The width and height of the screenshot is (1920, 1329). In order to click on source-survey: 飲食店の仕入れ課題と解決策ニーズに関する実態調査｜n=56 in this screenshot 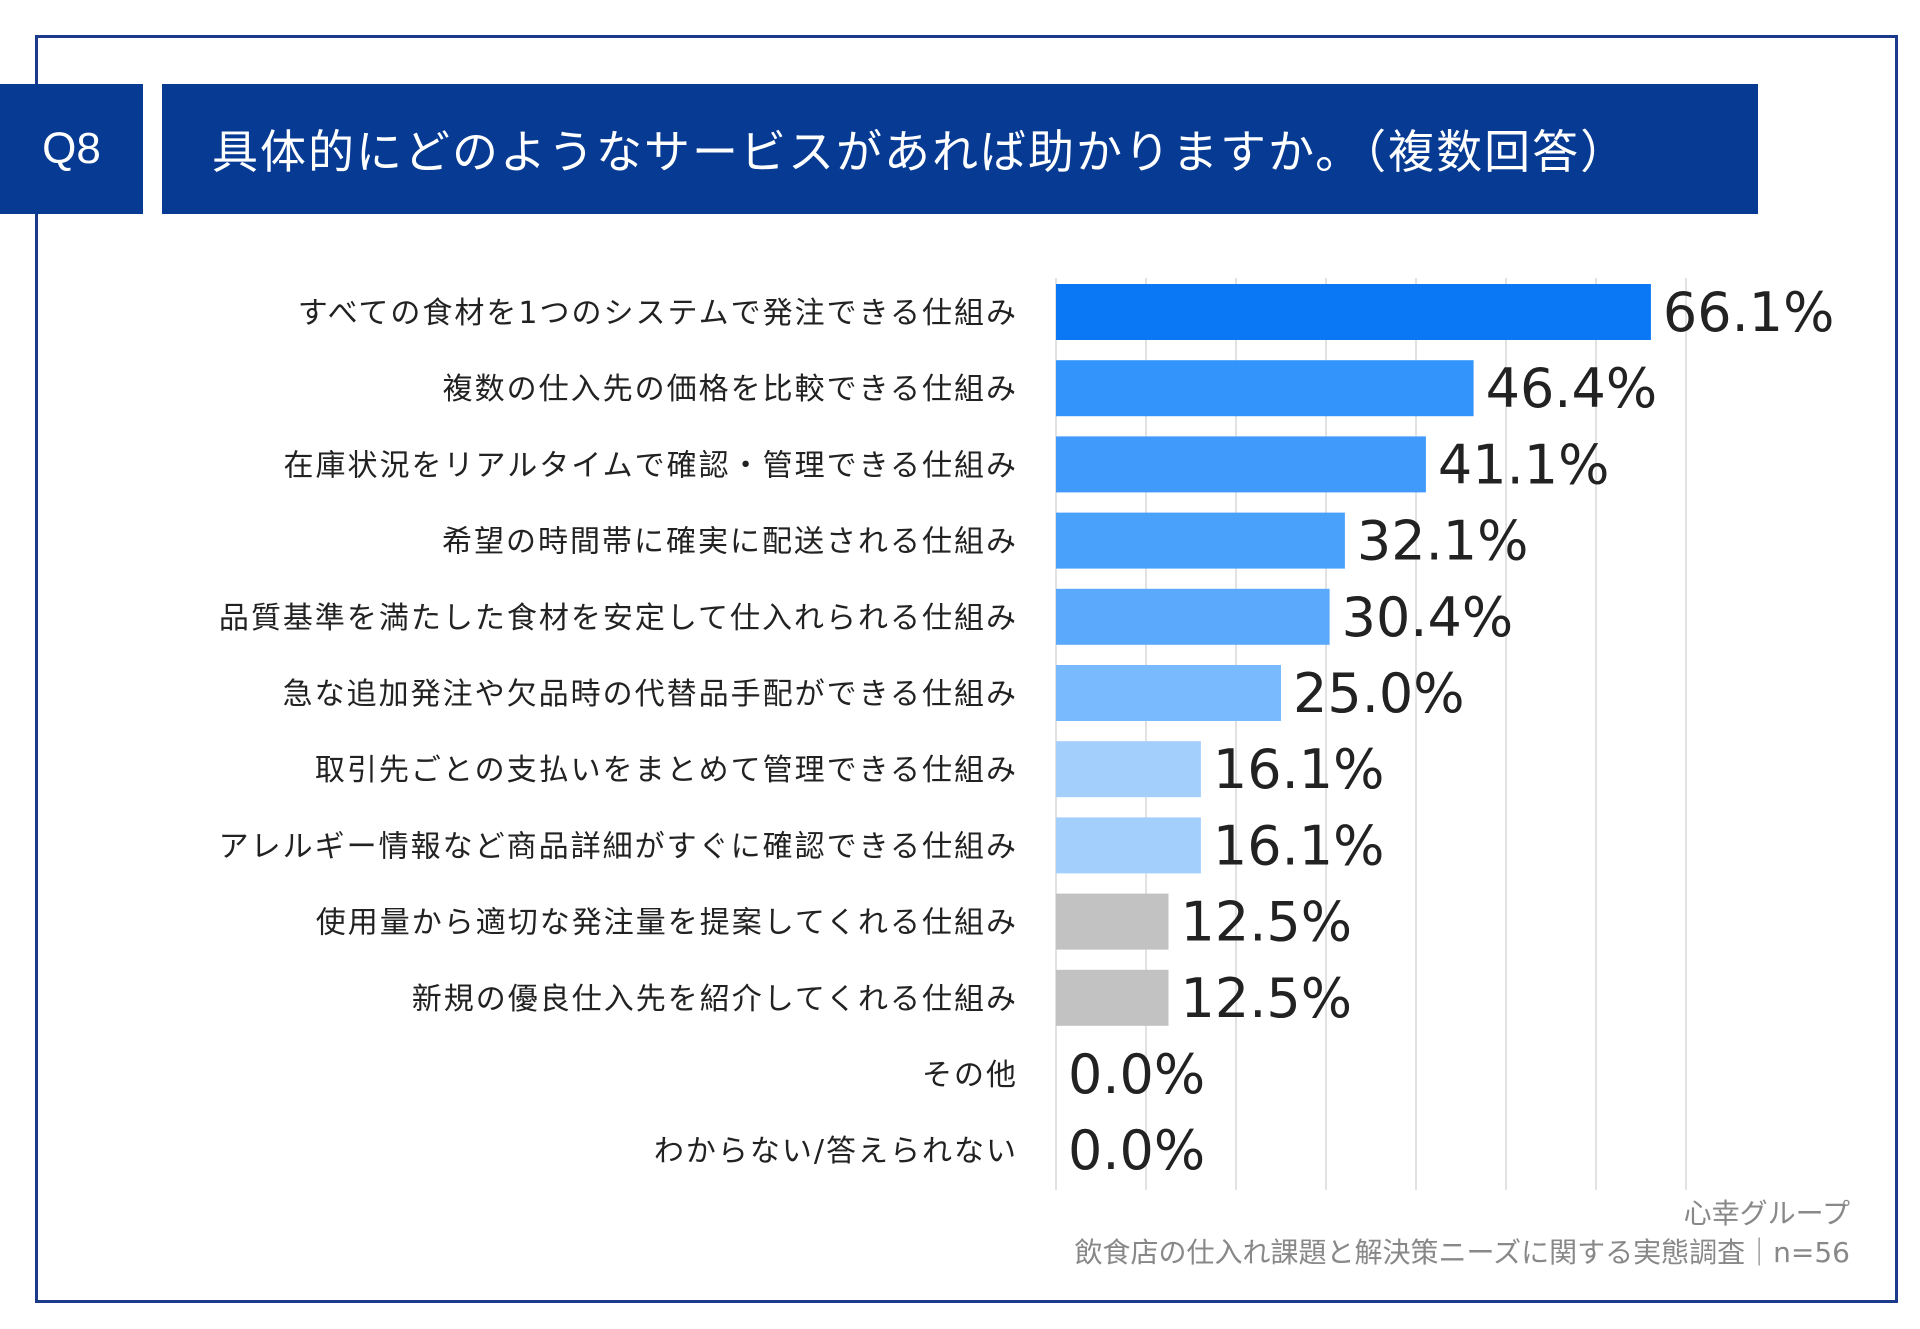, I will do `click(1462, 1252)`.